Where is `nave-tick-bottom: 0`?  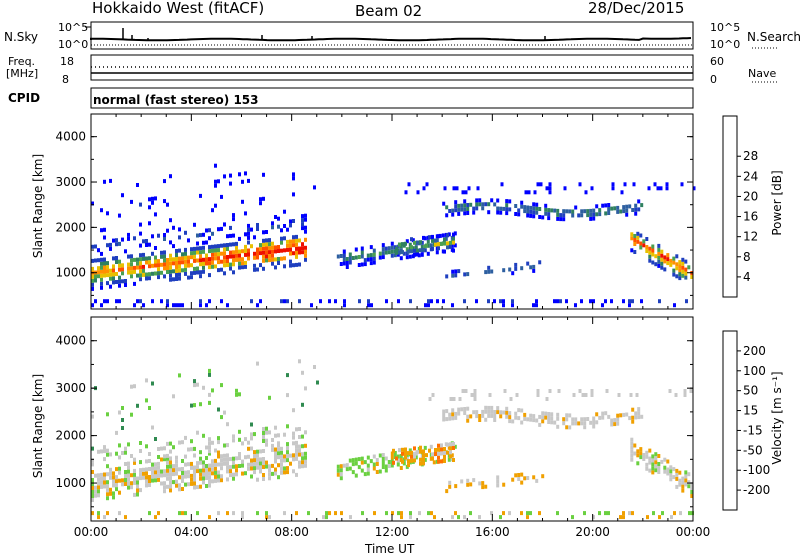 nave-tick-bottom: 0 is located at coordinates (713, 79).